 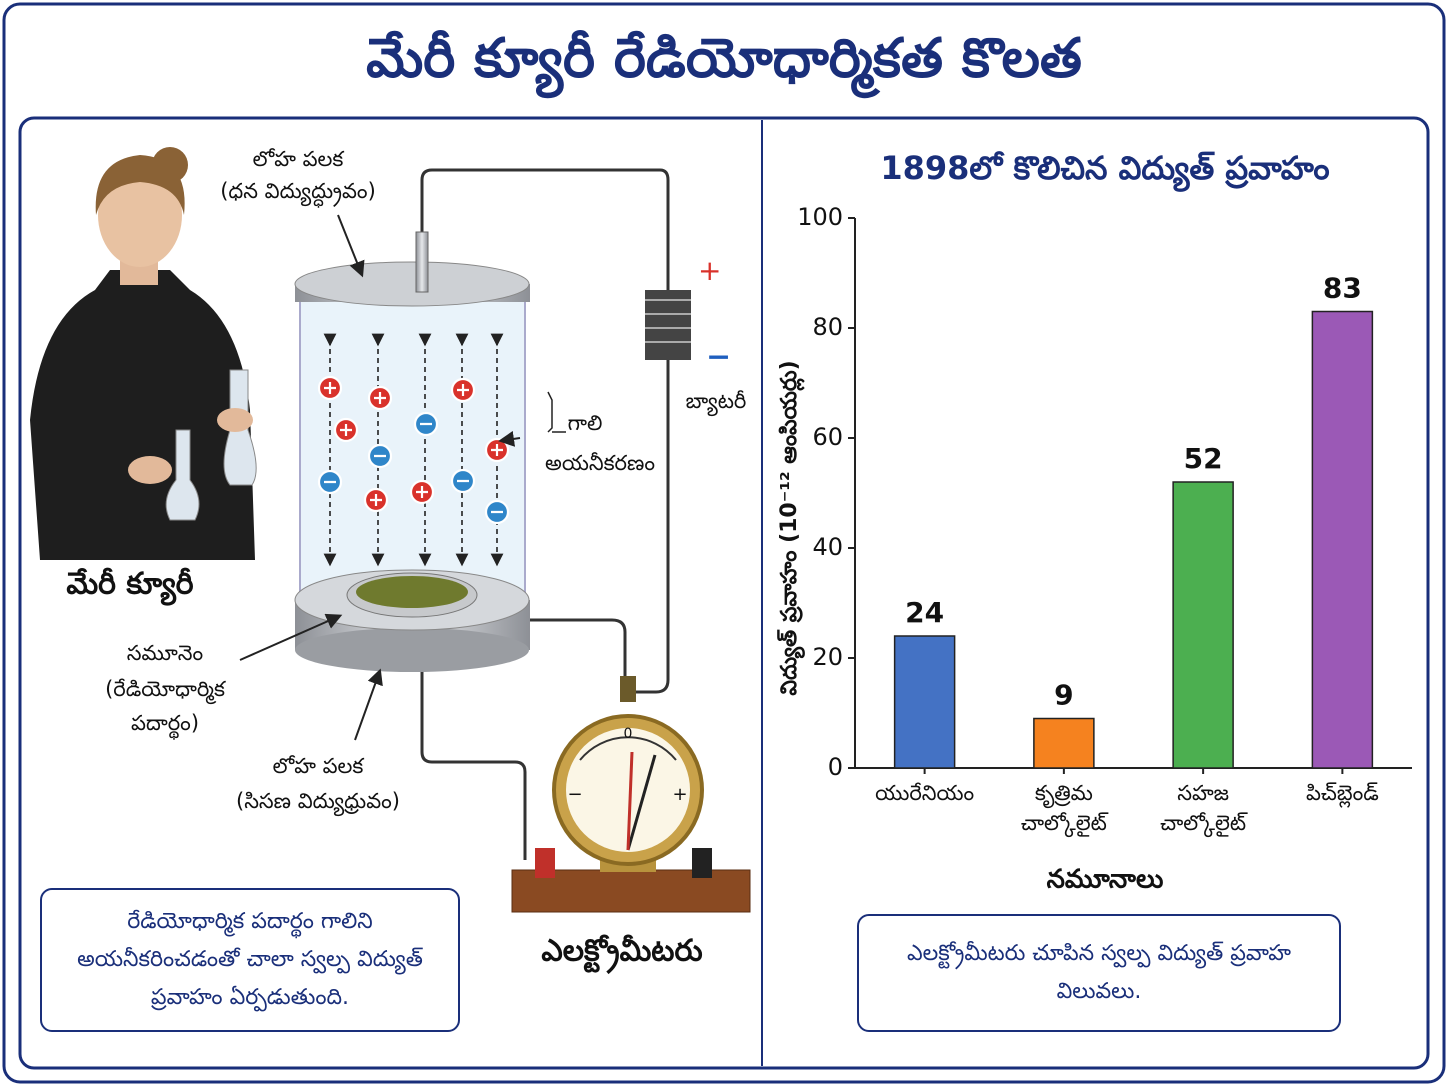 I want to click on x-tick-label: సహజ చాల్కోలైట్, so click(x=1203, y=808).